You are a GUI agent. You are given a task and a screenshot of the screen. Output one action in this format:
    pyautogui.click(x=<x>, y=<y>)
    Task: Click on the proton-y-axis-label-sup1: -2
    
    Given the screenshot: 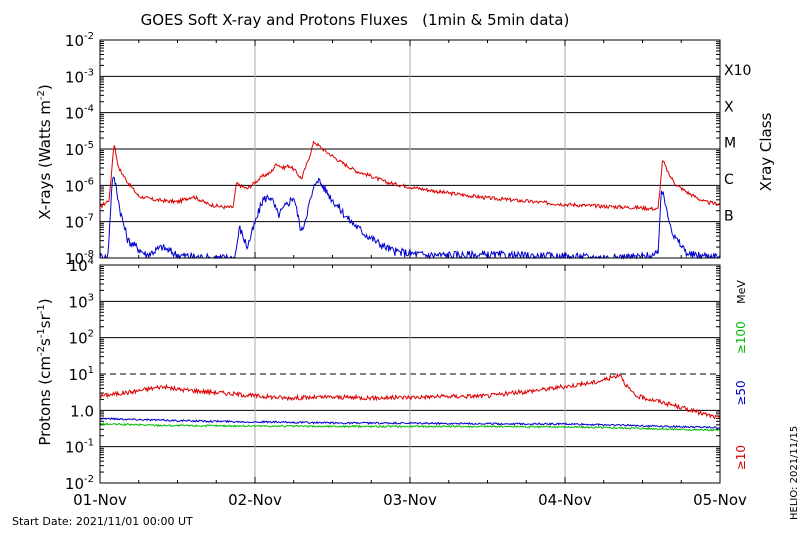 What is the action you would take?
    pyautogui.click(x=41, y=351)
    